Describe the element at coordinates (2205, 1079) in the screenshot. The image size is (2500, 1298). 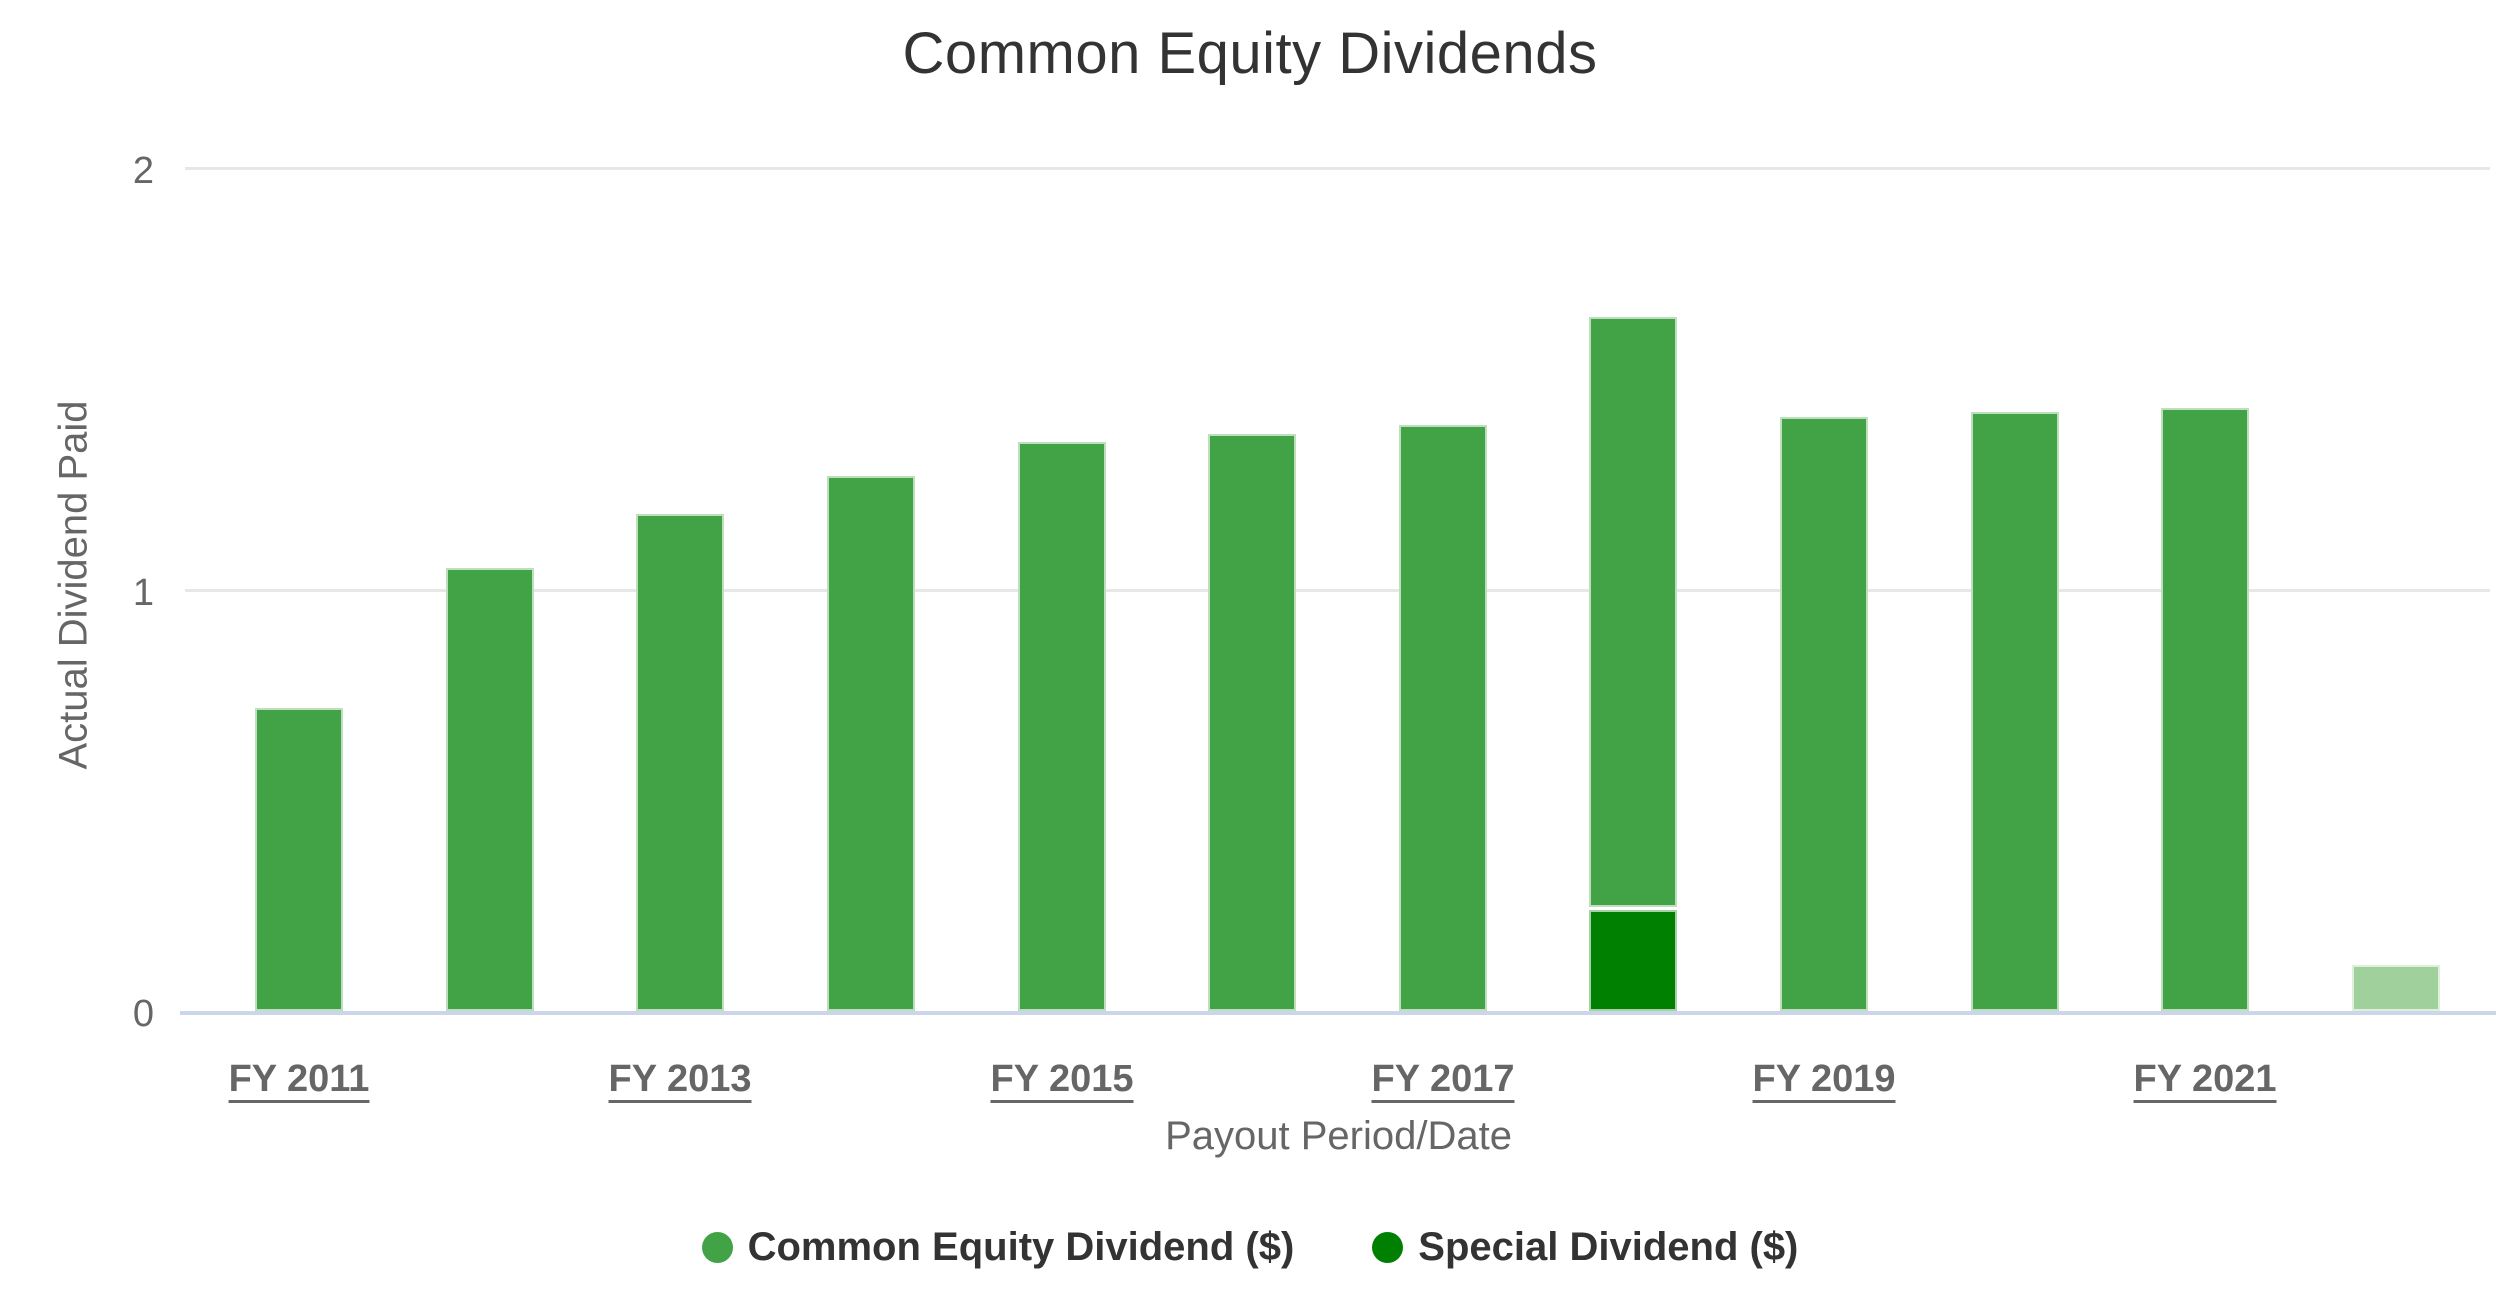
I see `x-tick-fy-2021: FY 2021` at that location.